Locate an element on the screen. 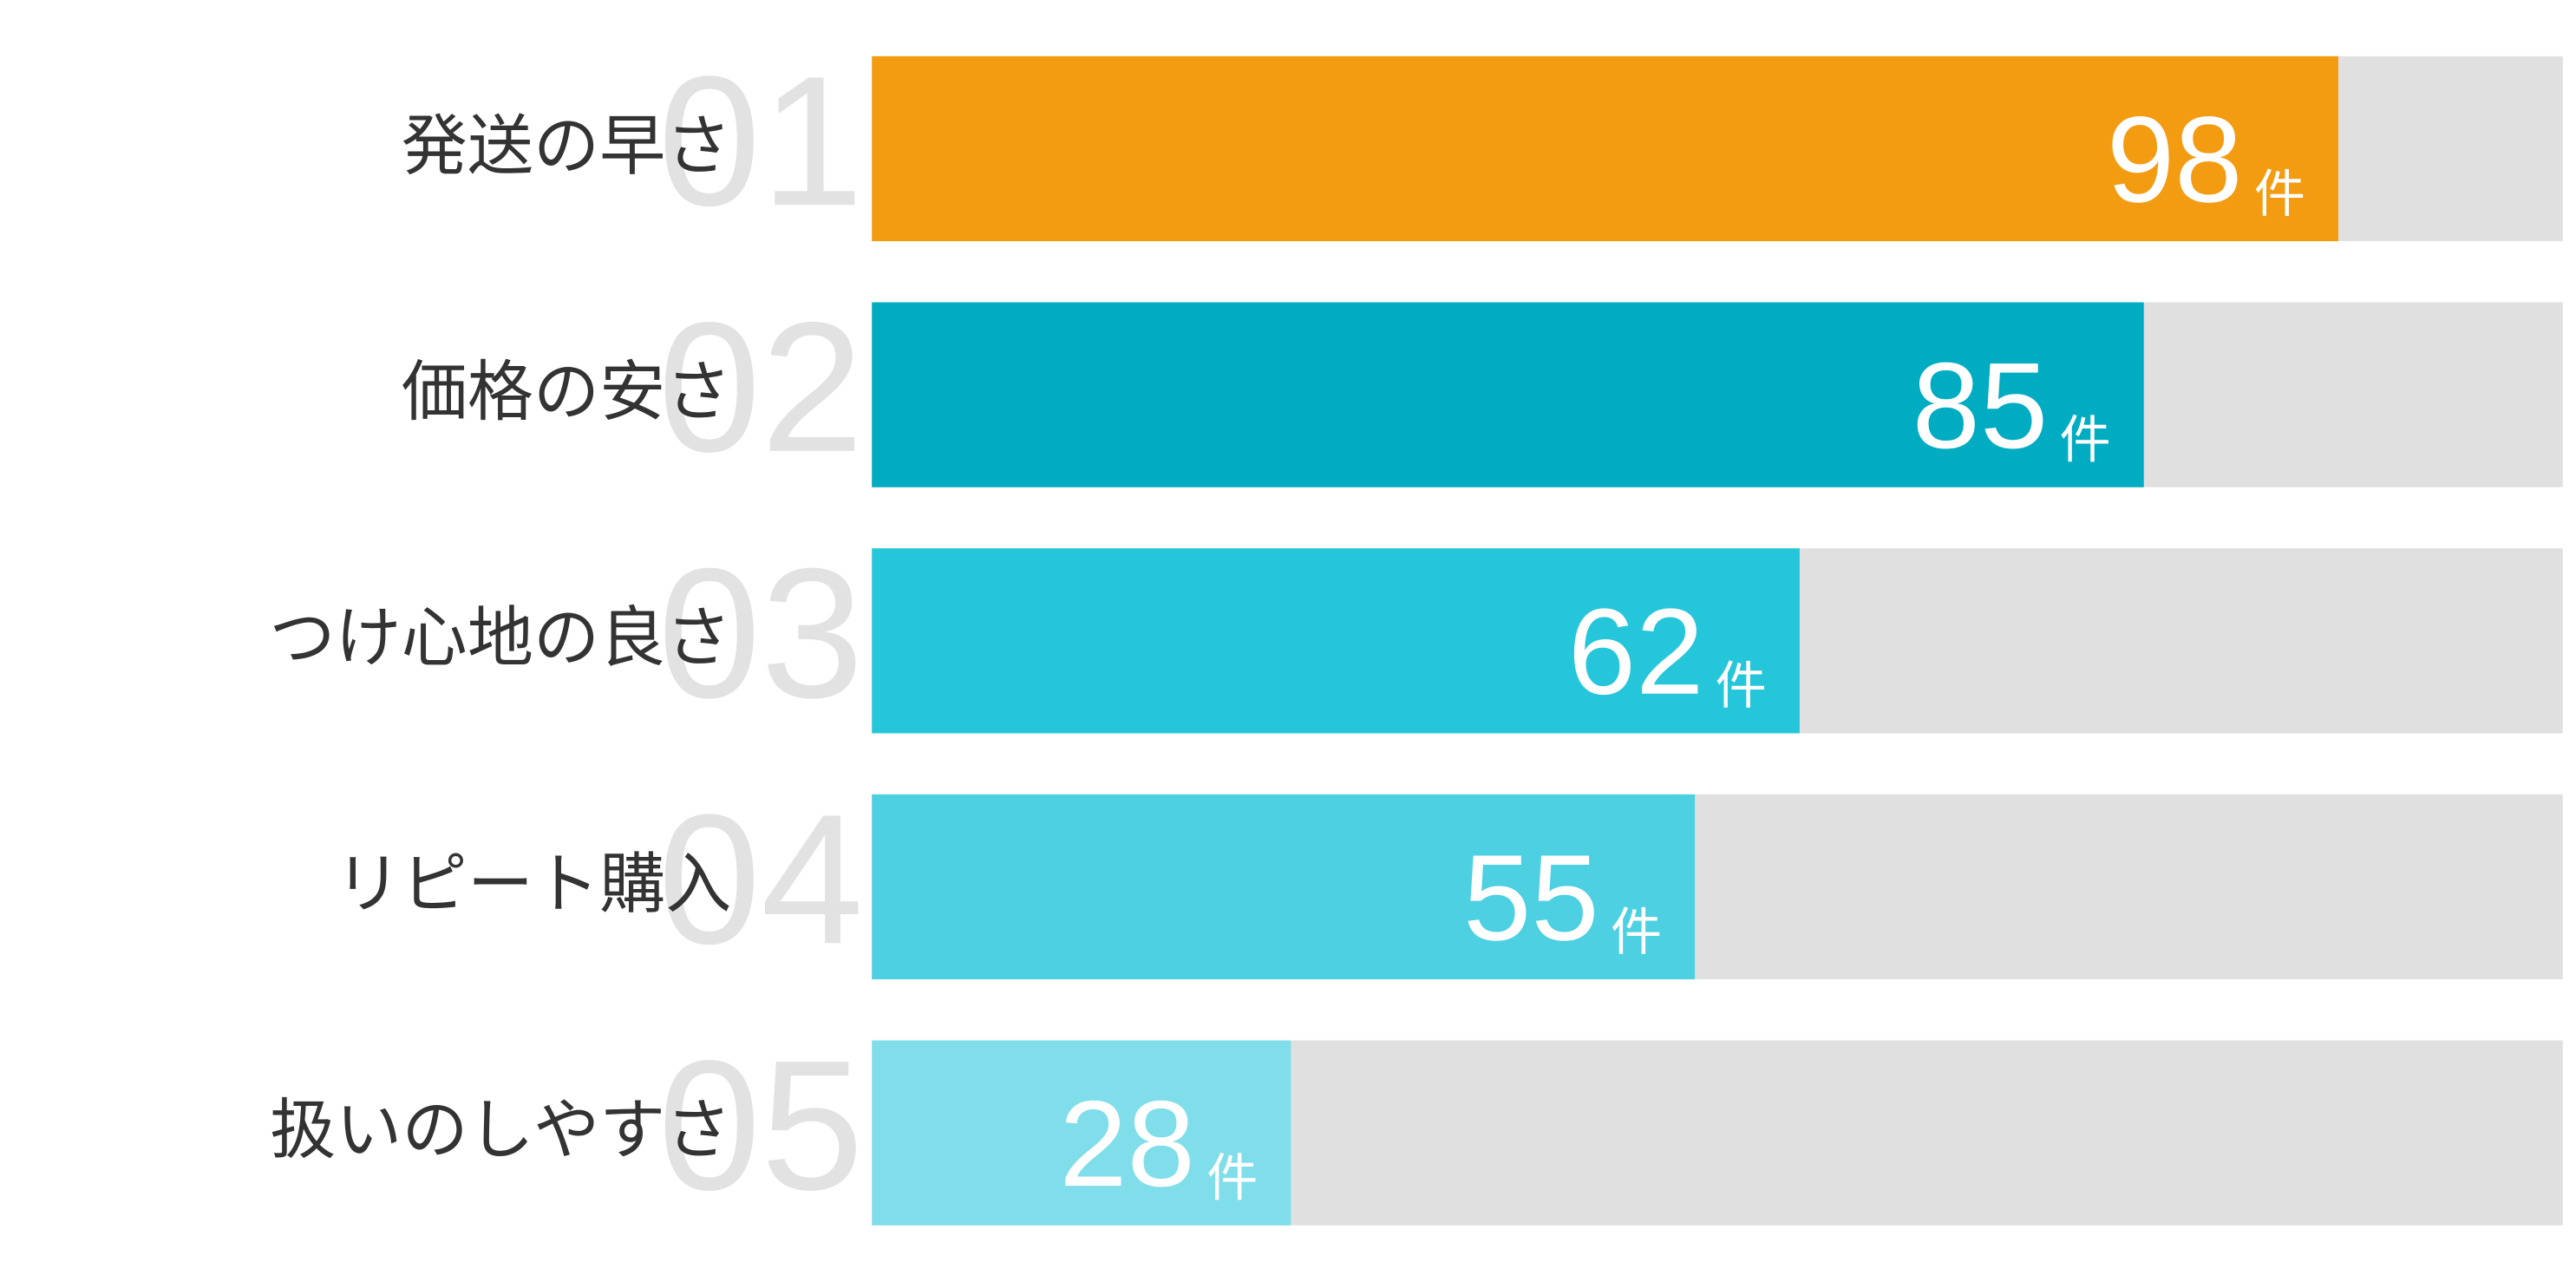  category-label: 発送の早さ is located at coordinates (567, 145).